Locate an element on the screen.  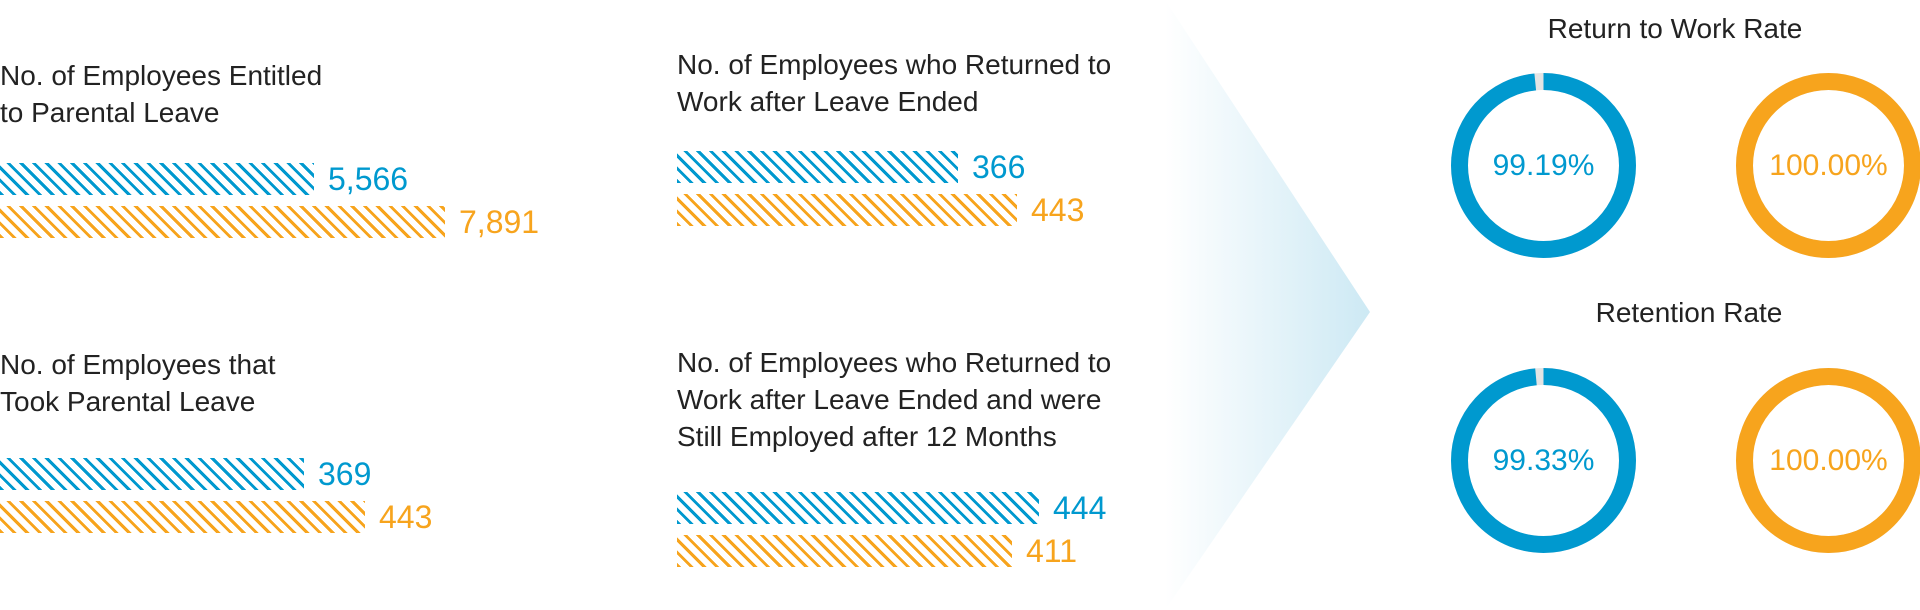
donut-return-rate-orange: 100.00% is located at coordinates (1828, 165).